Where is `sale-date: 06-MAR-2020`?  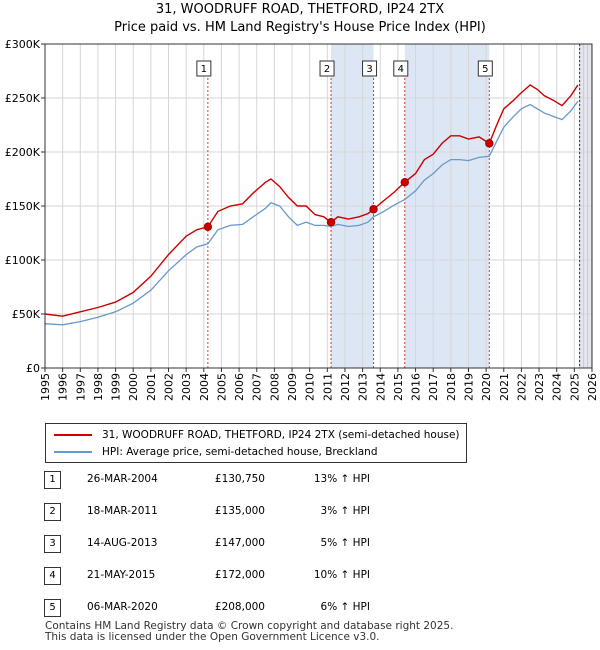 sale-date: 06-MAR-2020 is located at coordinates (122, 607).